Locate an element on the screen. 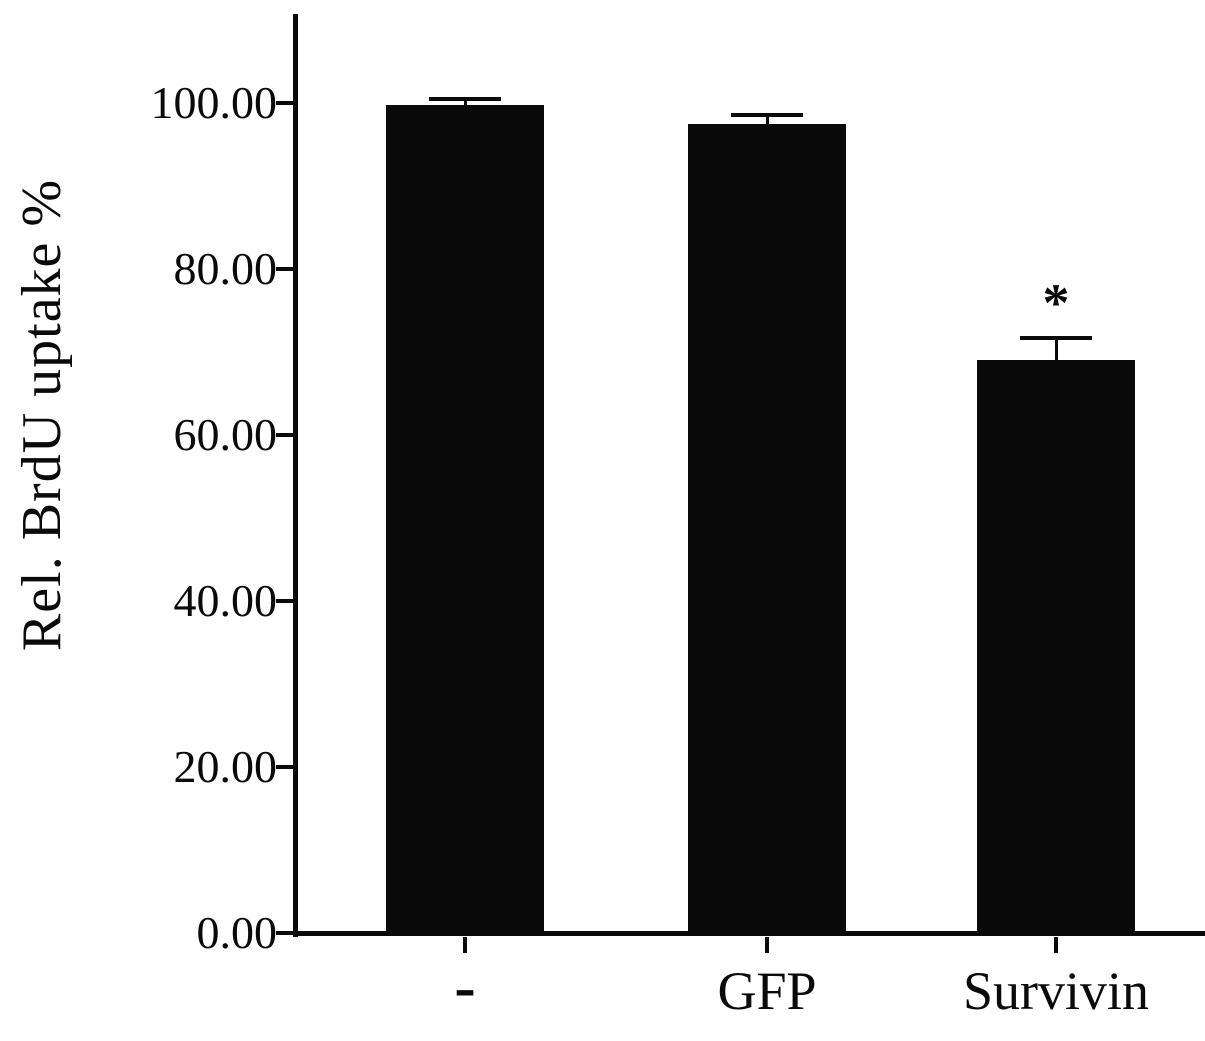 The height and width of the screenshot is (1041, 1205). y-tick-label: 100.00 is located at coordinates (214, 102).